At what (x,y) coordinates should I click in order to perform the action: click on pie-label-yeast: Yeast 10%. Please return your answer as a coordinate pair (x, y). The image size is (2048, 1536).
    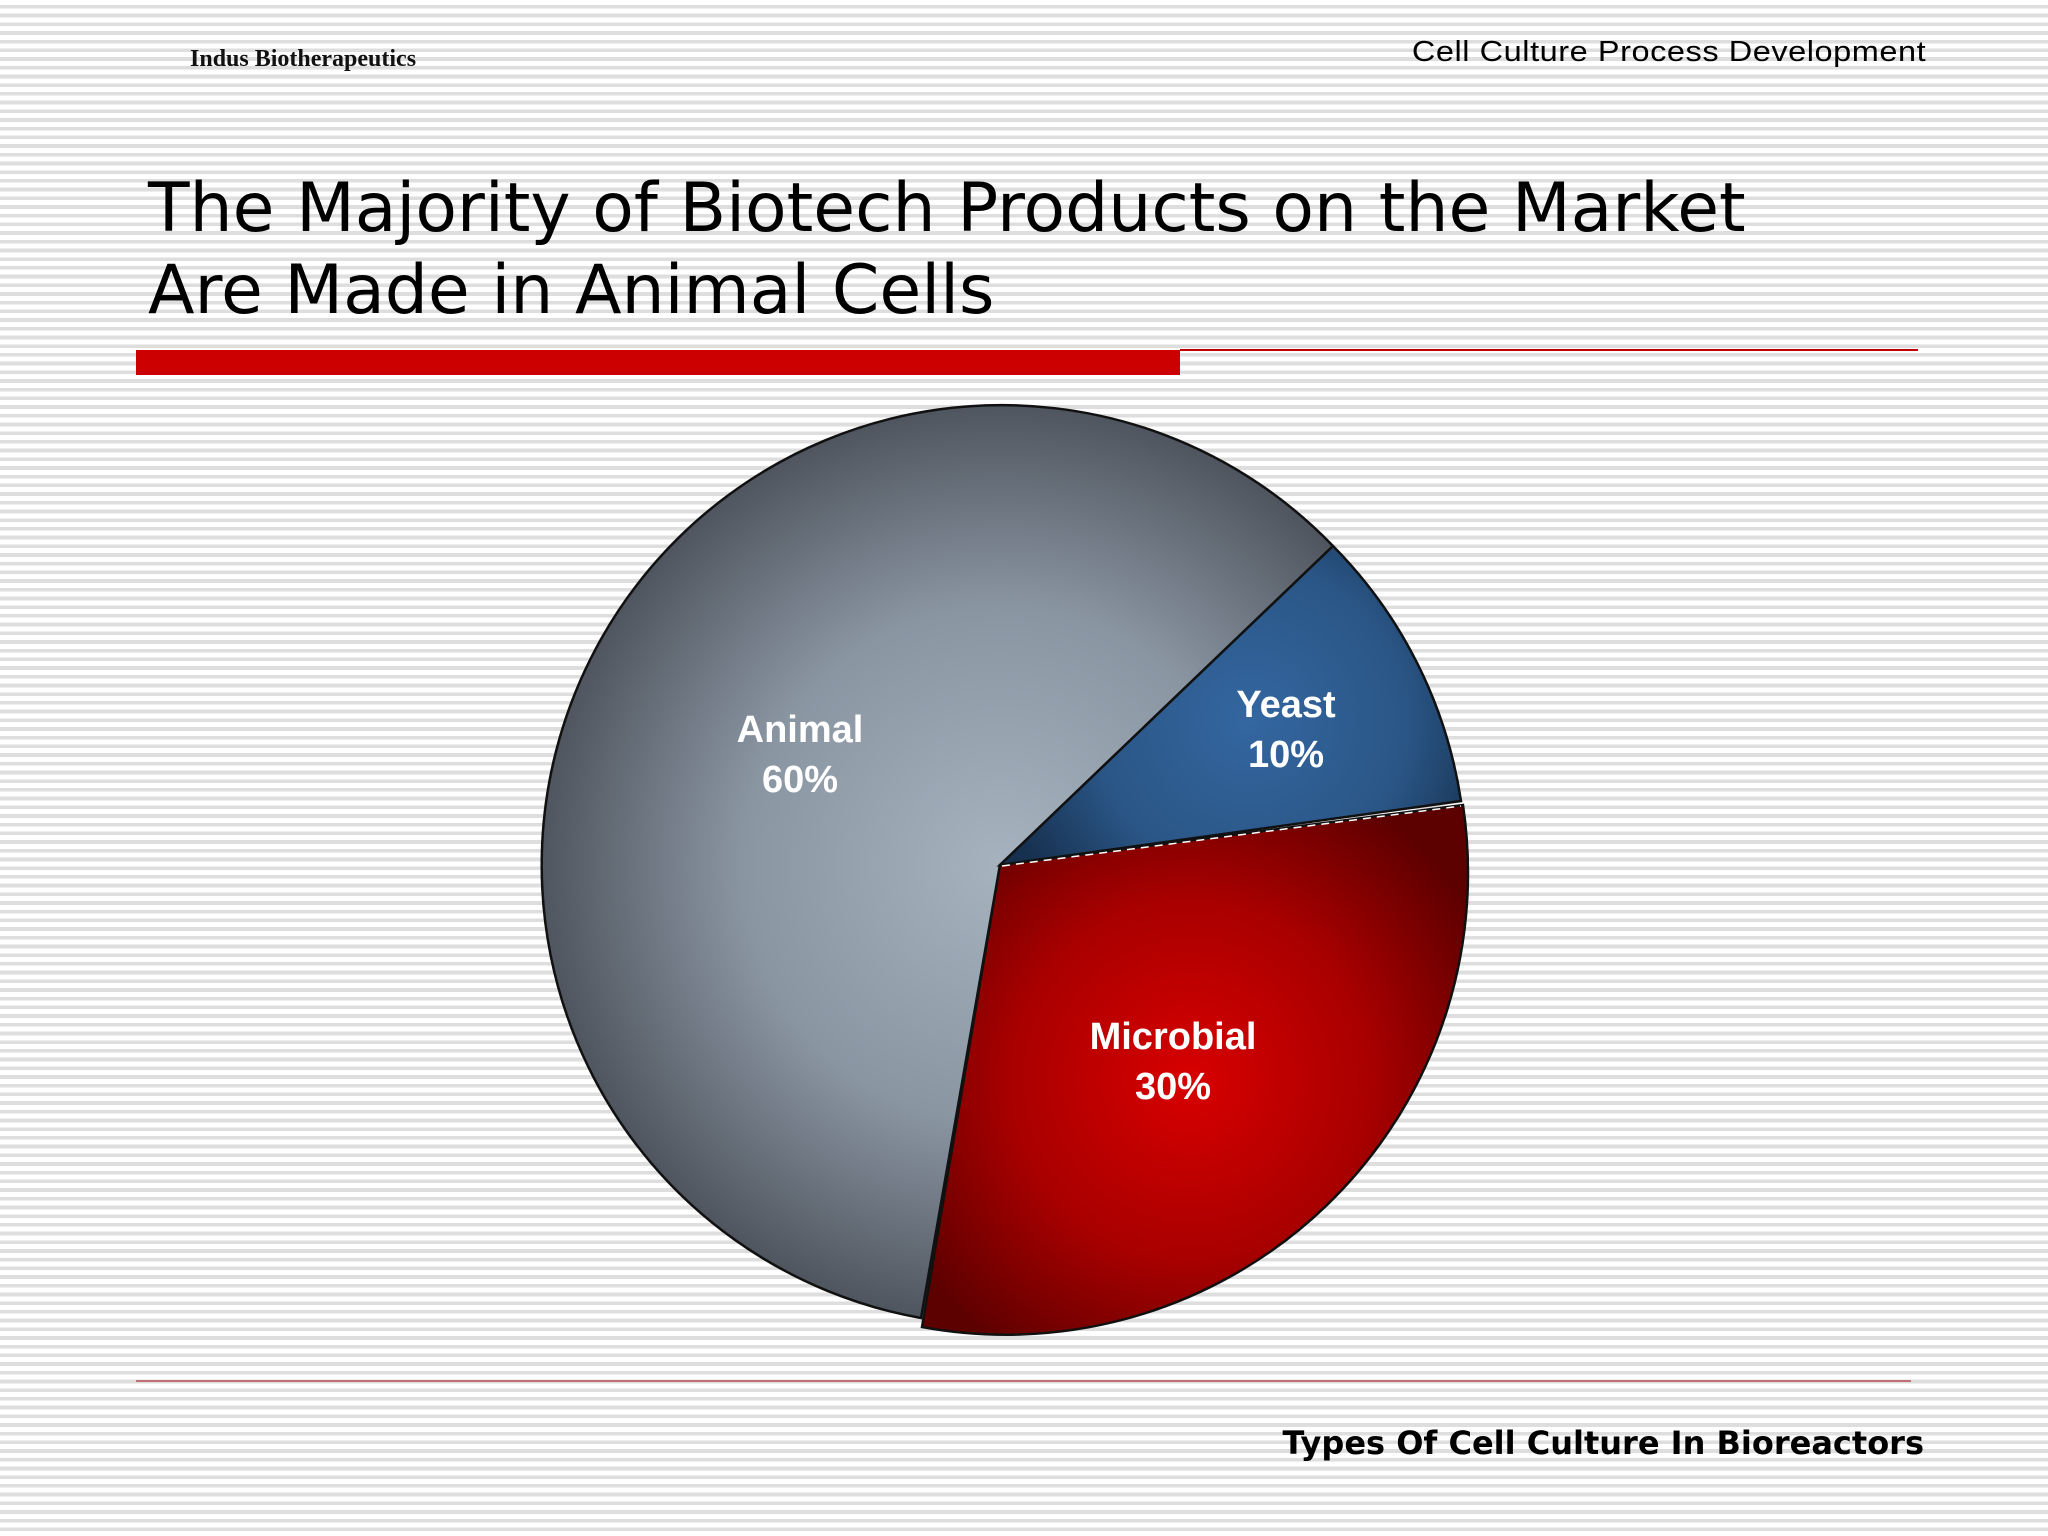
    Looking at the image, I should click on (1286, 730).